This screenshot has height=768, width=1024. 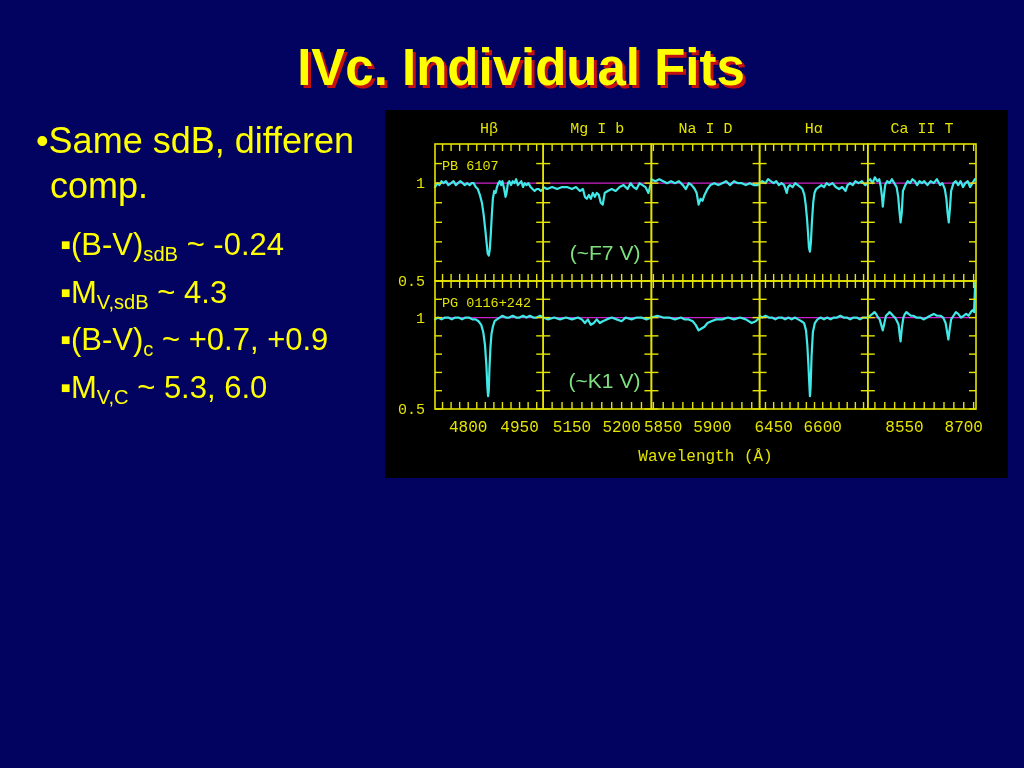 I want to click on x-tick-label: 5200, so click(x=621, y=428).